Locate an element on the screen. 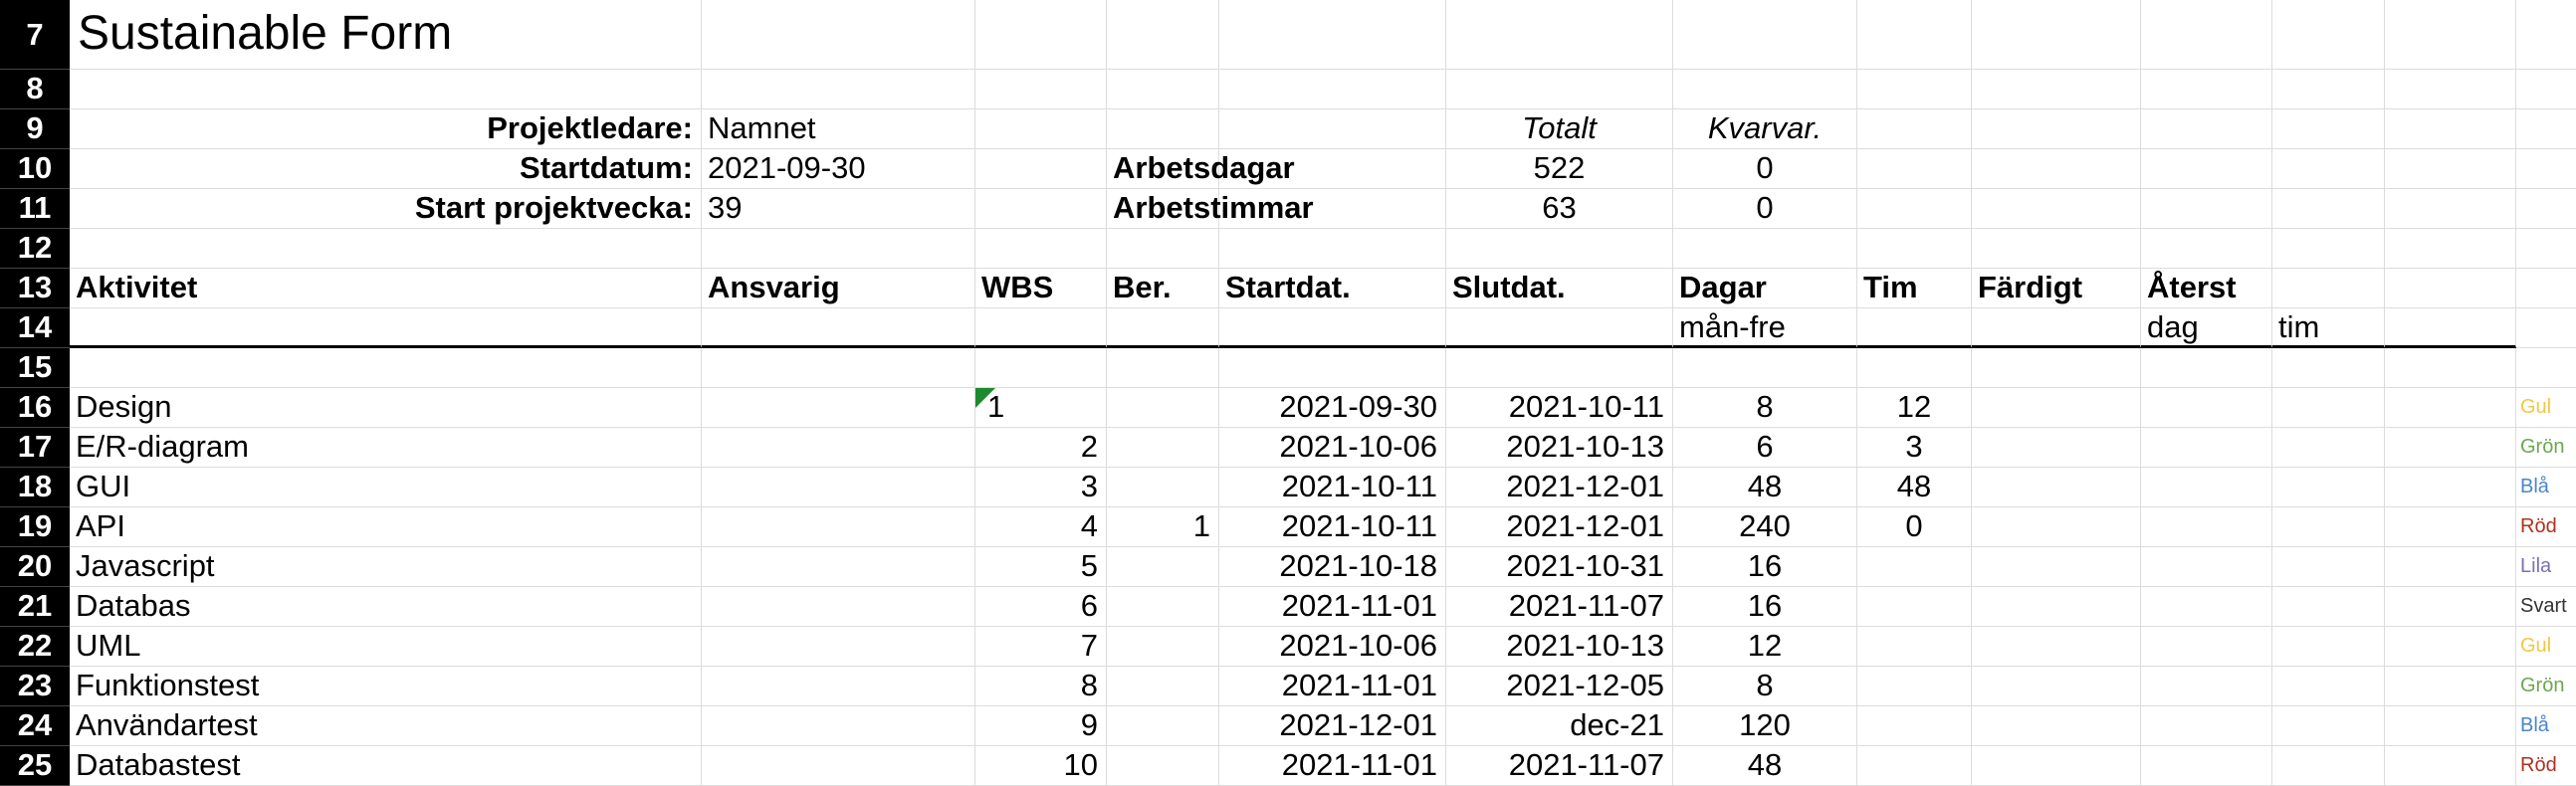 The height and width of the screenshot is (786, 2576). arbetstimmar-kvar: 0 is located at coordinates (1765, 209).